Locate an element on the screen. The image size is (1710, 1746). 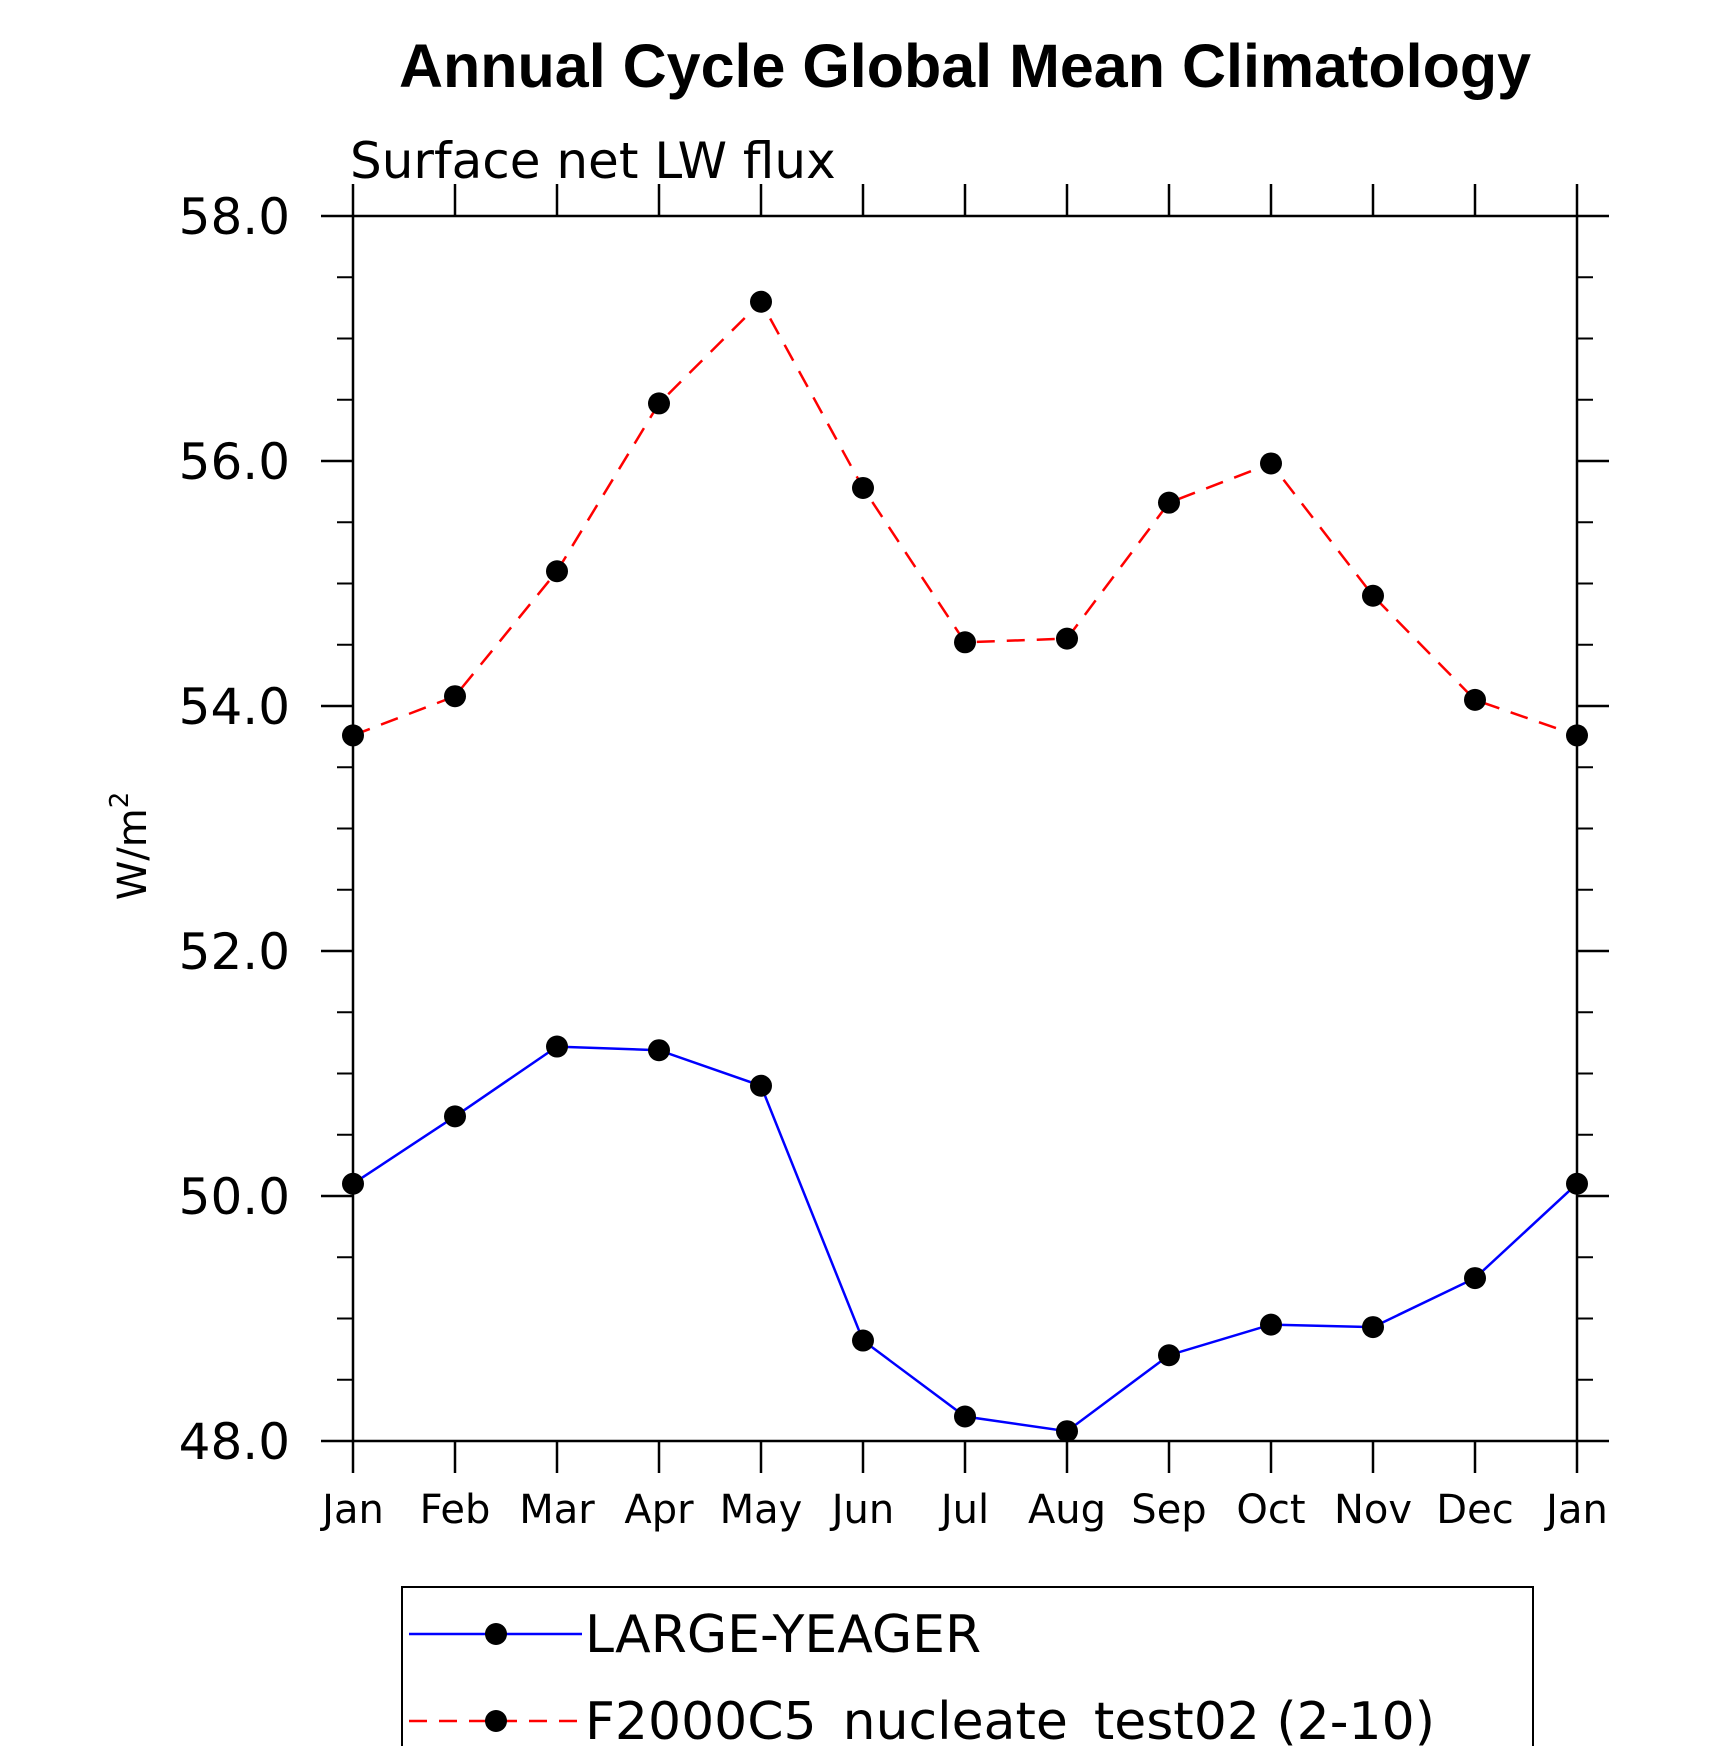
y-axis-label-base: W/m is located at coordinates (133, 854).